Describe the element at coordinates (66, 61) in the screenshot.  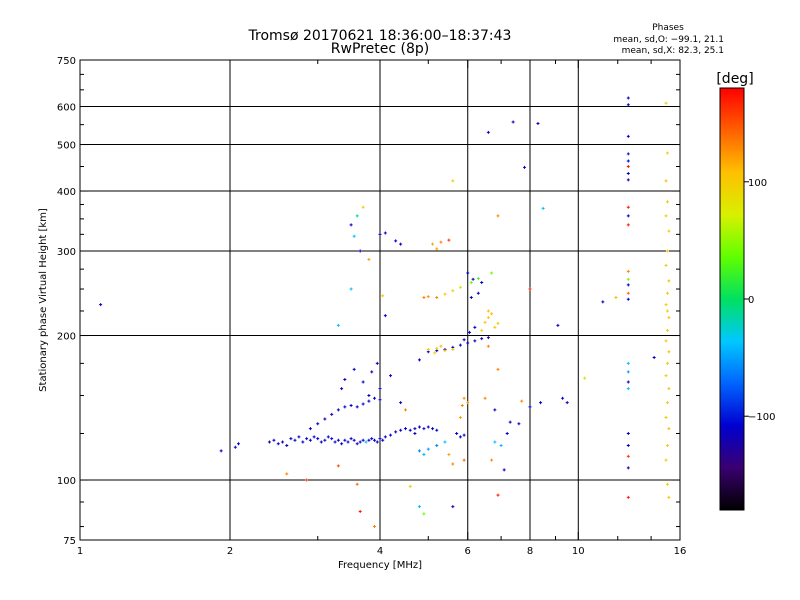
I see `y-tick-label: 750` at that location.